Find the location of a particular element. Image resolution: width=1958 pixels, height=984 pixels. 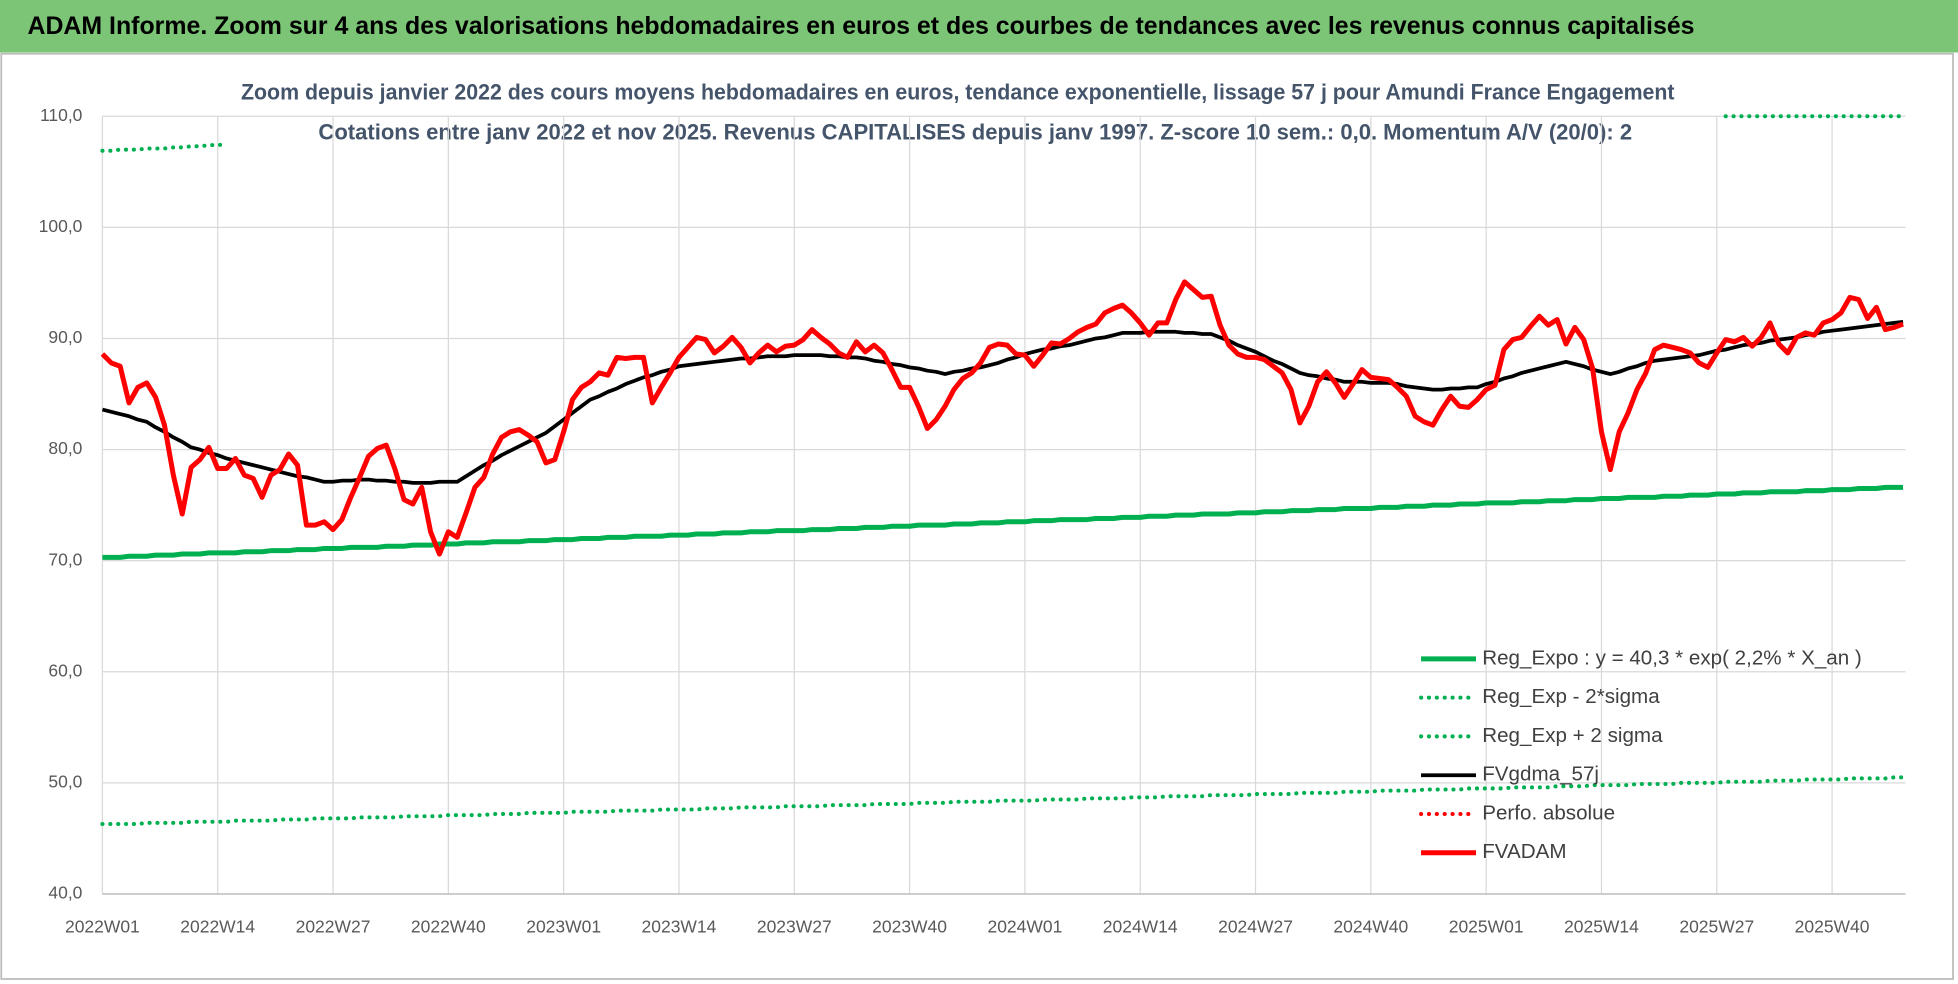

y-tick-label: 40,0 is located at coordinates (65, 893).